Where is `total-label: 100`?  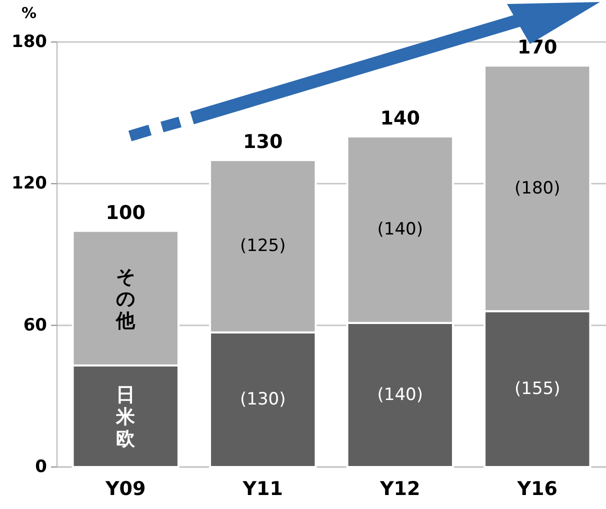 total-label: 100 is located at coordinates (126, 213).